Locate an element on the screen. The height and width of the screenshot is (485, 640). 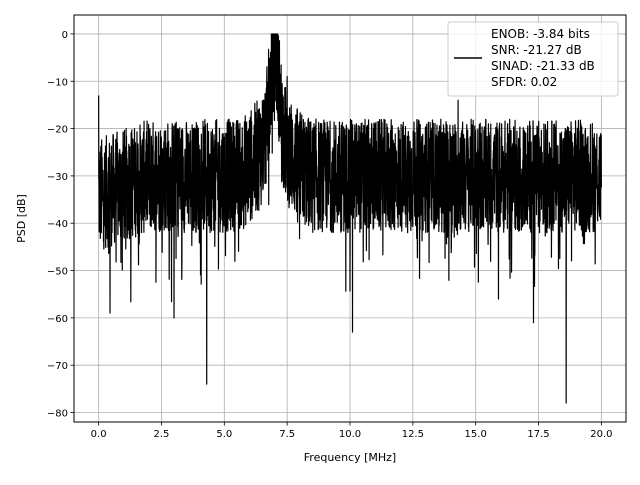
x-axis-label: Frequency [MHz] is located at coordinates (350, 457).